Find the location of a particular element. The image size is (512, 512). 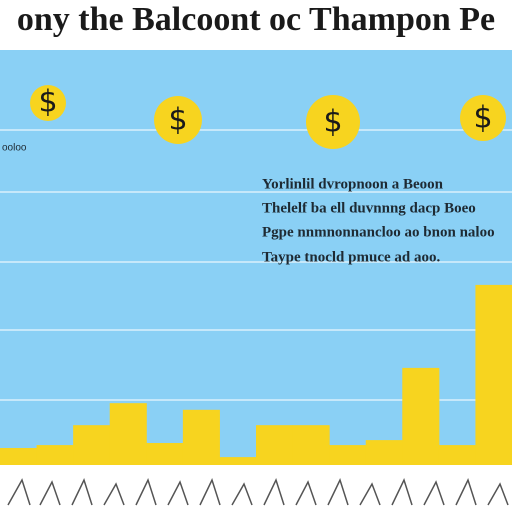

paragraph-line: Pgpe nnmnonnancloo ao bnon naloo is located at coordinates (378, 232).